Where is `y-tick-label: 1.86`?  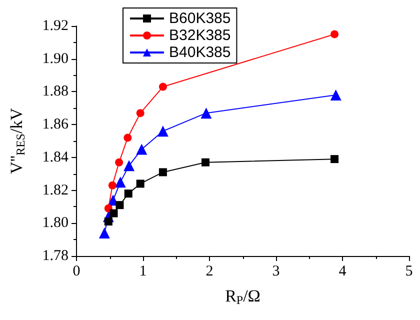 y-tick-label: 1.86 is located at coordinates (55, 124).